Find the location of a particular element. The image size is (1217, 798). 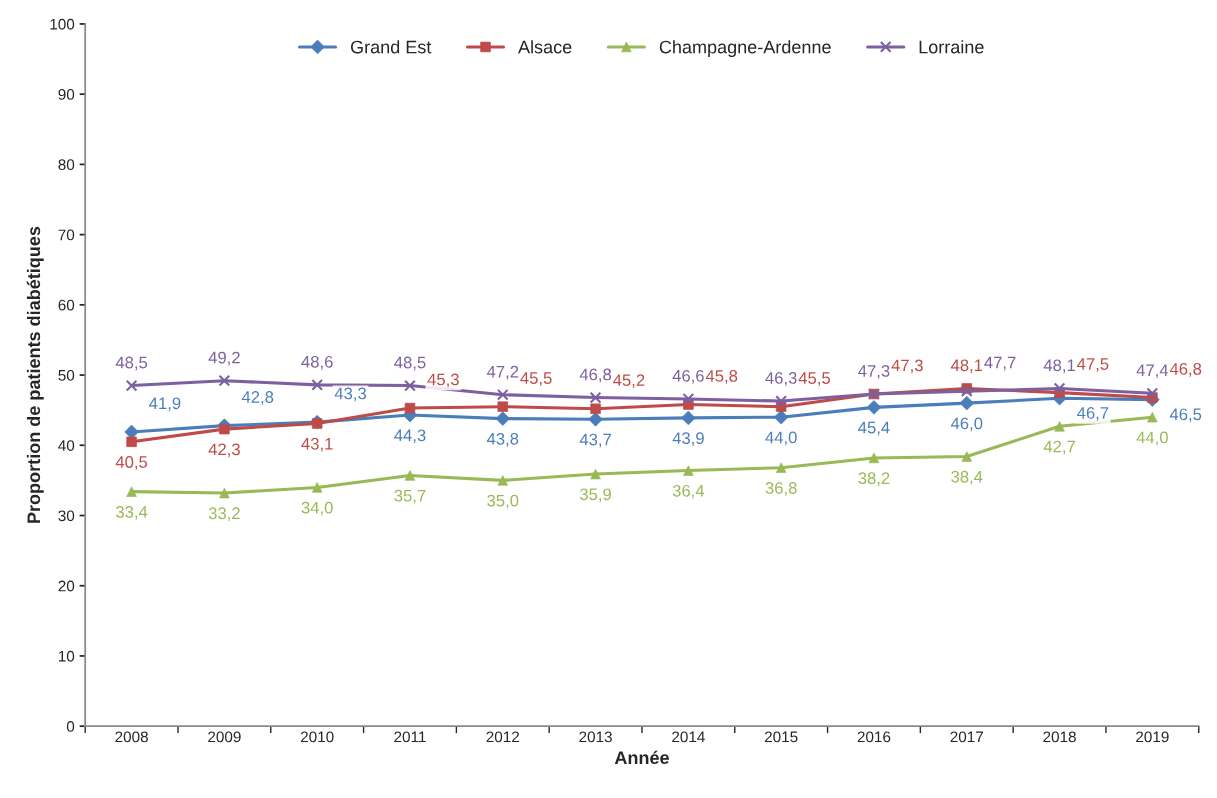

y-tick-label: 0 is located at coordinates (70, 726).